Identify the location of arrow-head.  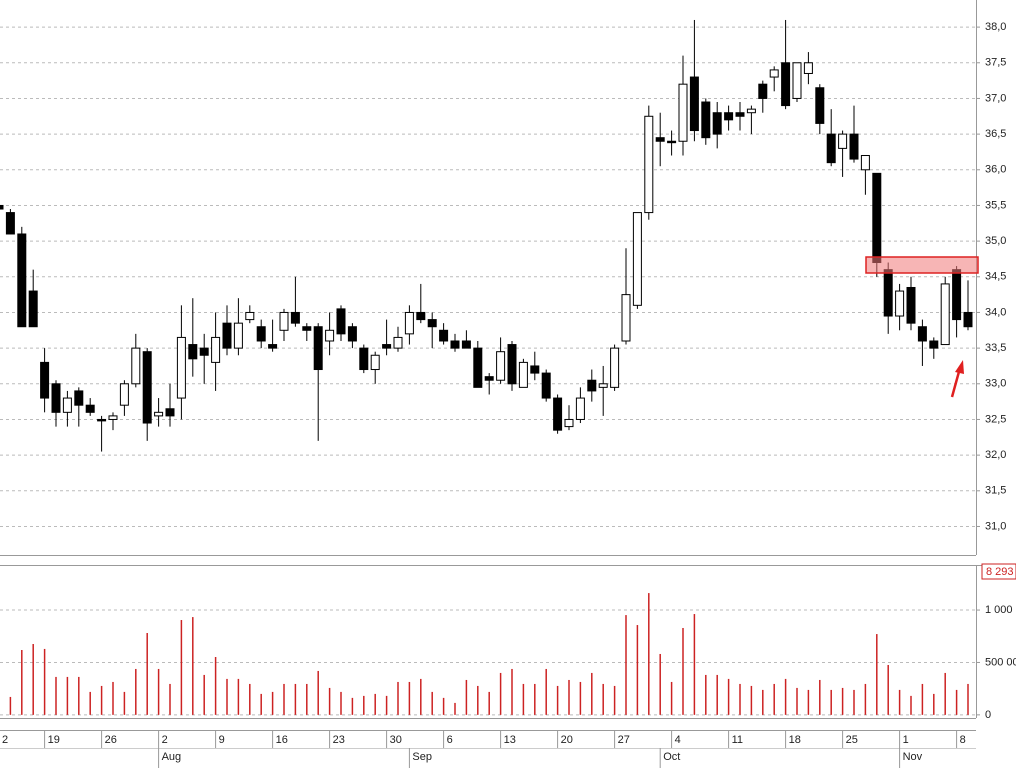
(959, 367).